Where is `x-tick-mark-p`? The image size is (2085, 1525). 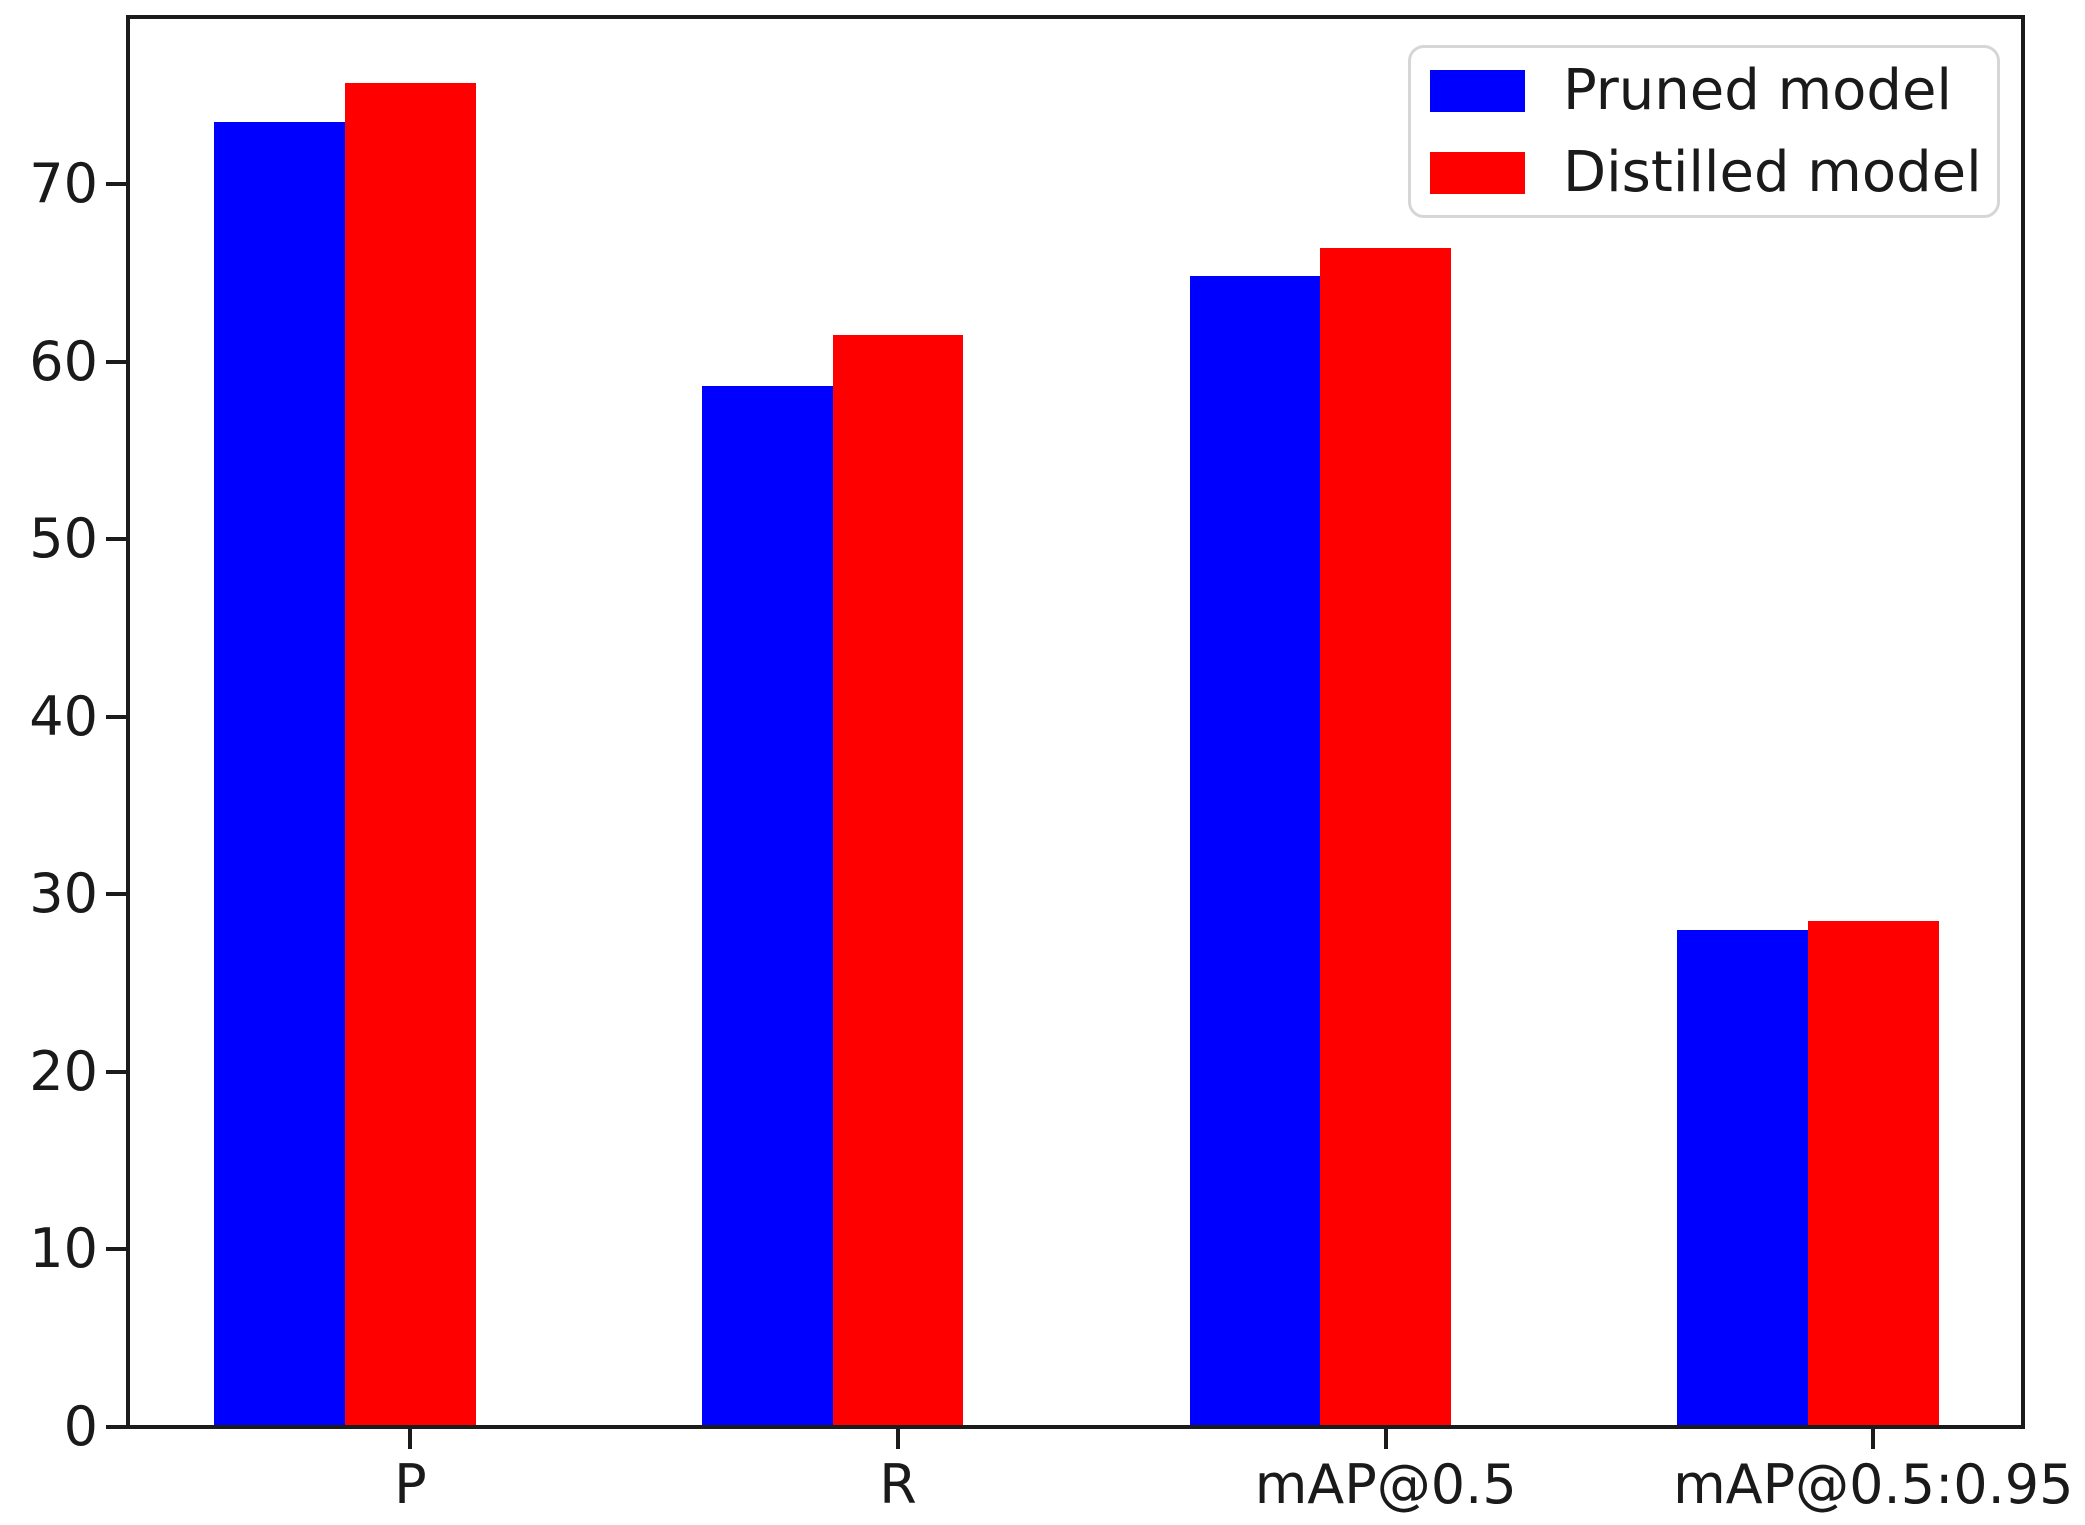 x-tick-mark-p is located at coordinates (410, 1438).